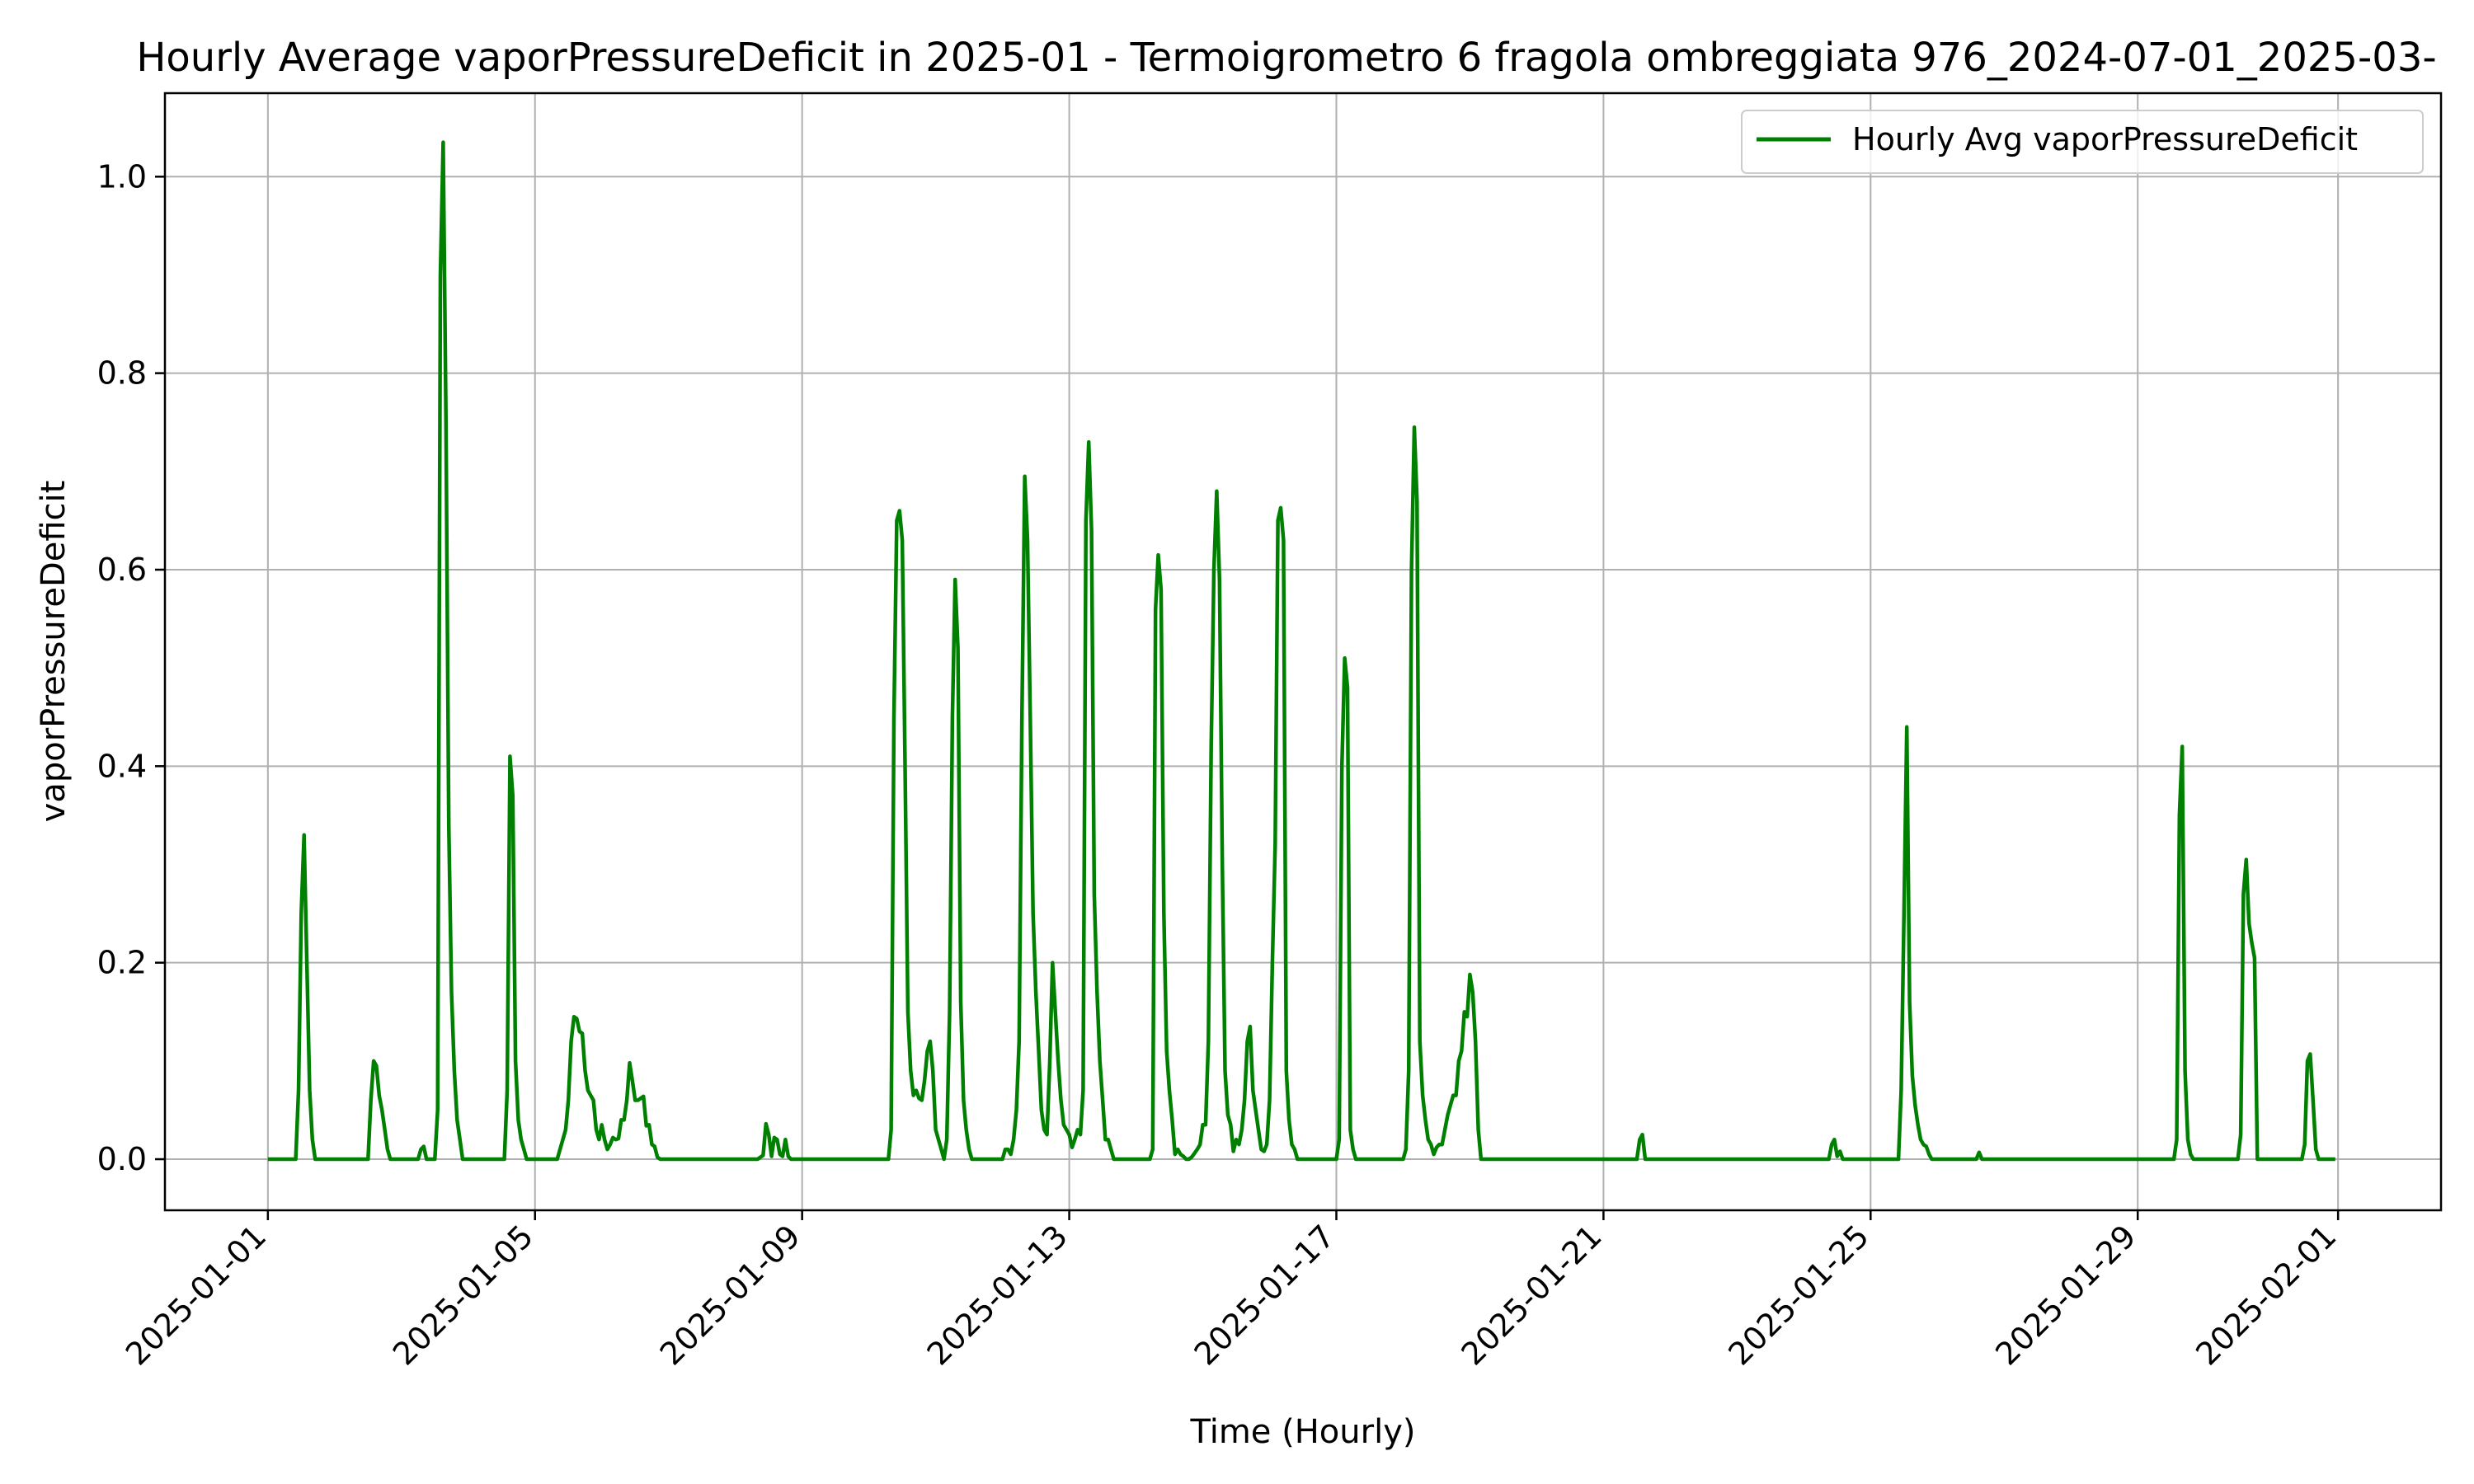 This screenshot has width=2474, height=1484. Describe the element at coordinates (122, 176) in the screenshot. I see `y-tick-label: 1.0` at that location.